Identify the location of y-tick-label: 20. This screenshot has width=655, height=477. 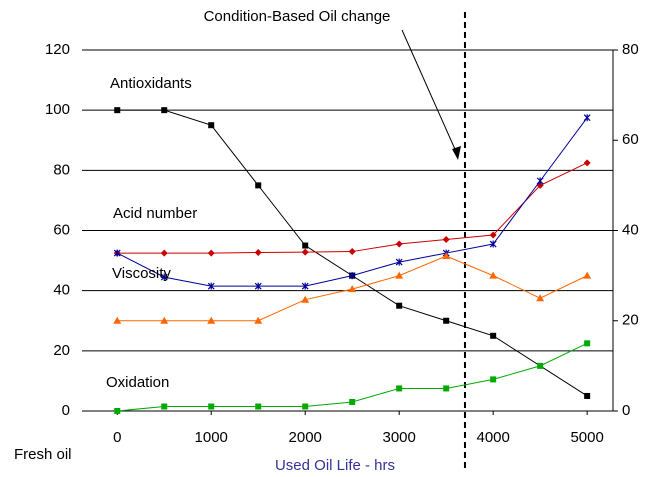
(61, 350).